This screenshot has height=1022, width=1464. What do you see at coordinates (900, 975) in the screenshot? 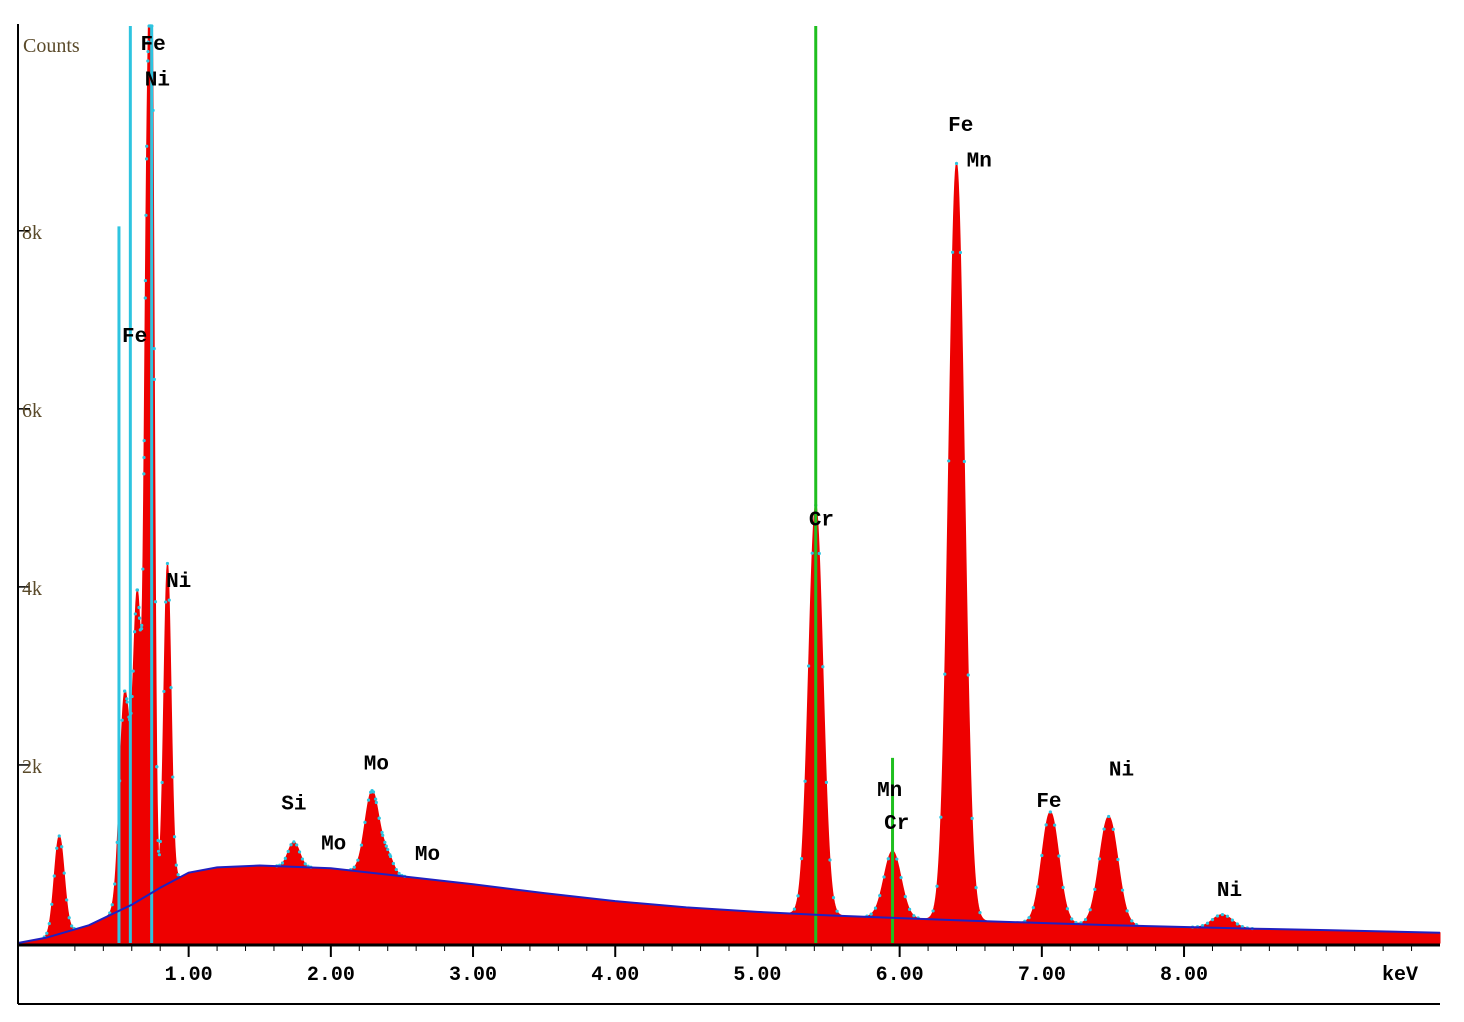
I see `x-tick-label: 6.00` at bounding box center [900, 975].